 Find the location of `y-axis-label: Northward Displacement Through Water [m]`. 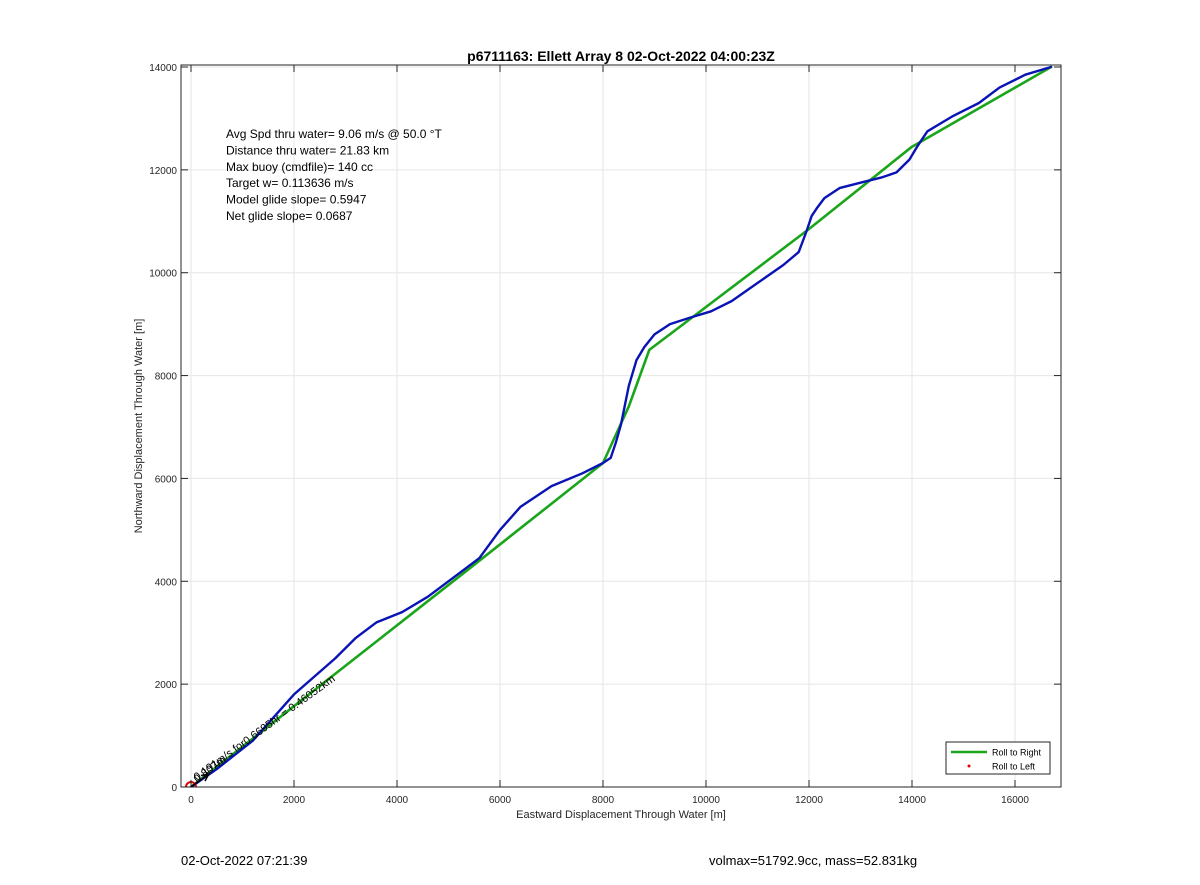

y-axis-label: Northward Displacement Through Water [m] is located at coordinates (139, 426).